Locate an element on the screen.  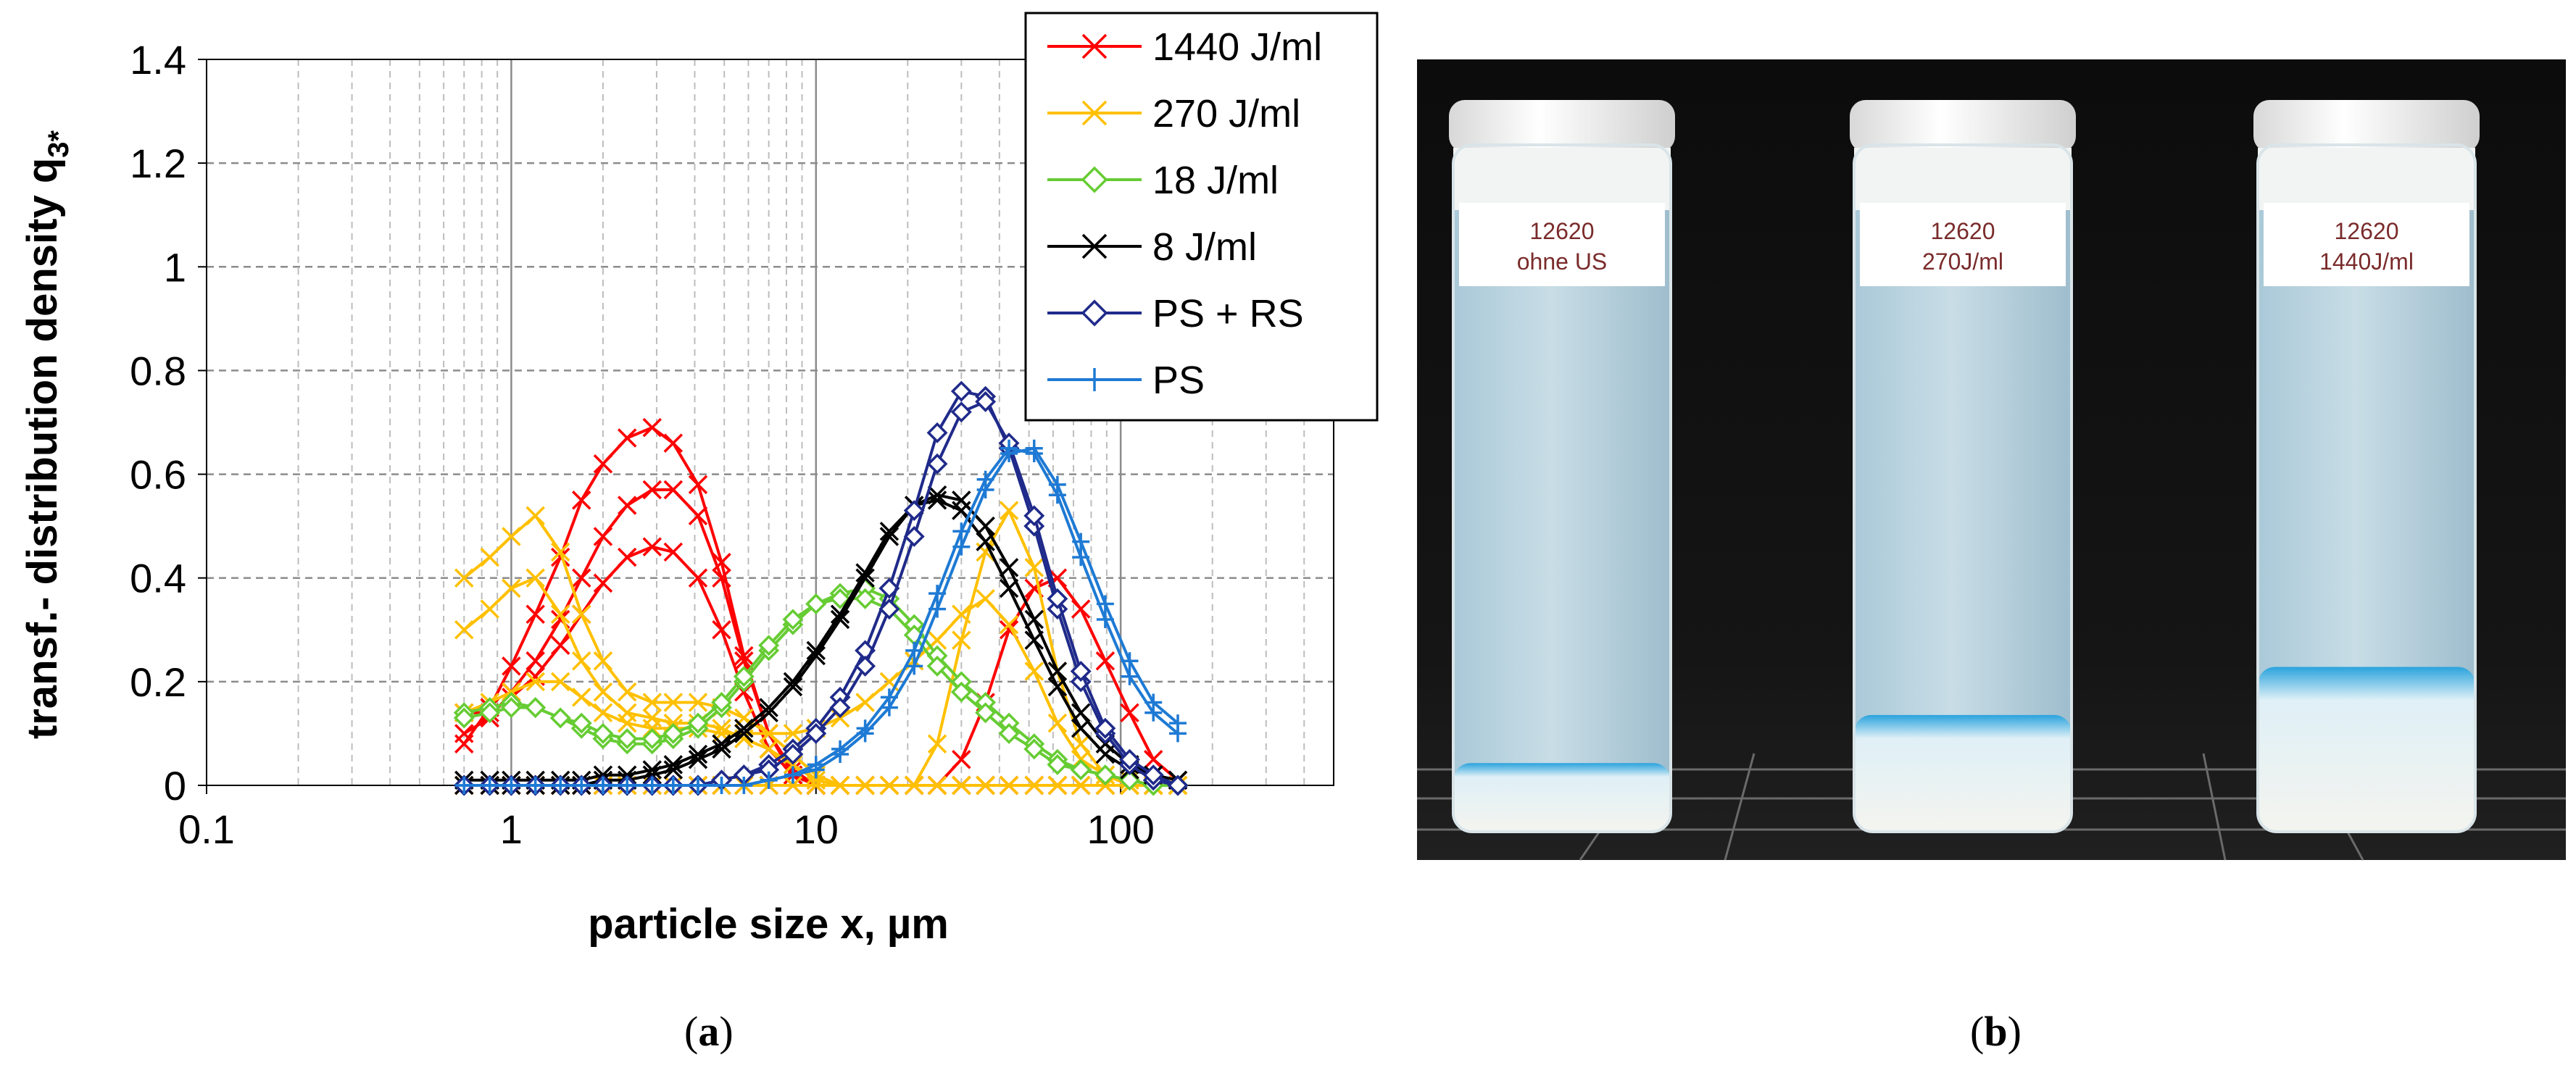
vial-glass is located at coordinates (1963, 488).